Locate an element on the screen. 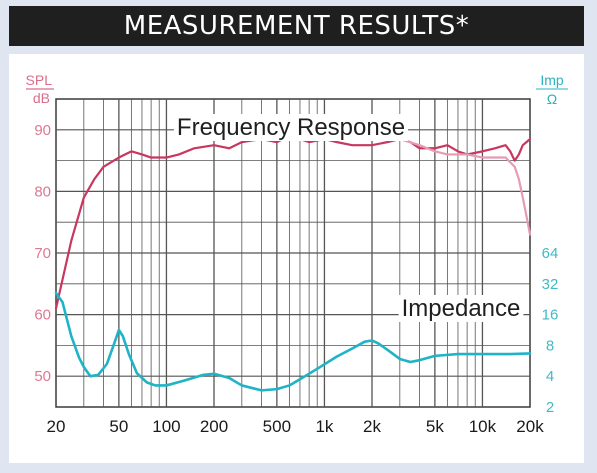  x-tick-label: 10k is located at coordinates (483, 426).